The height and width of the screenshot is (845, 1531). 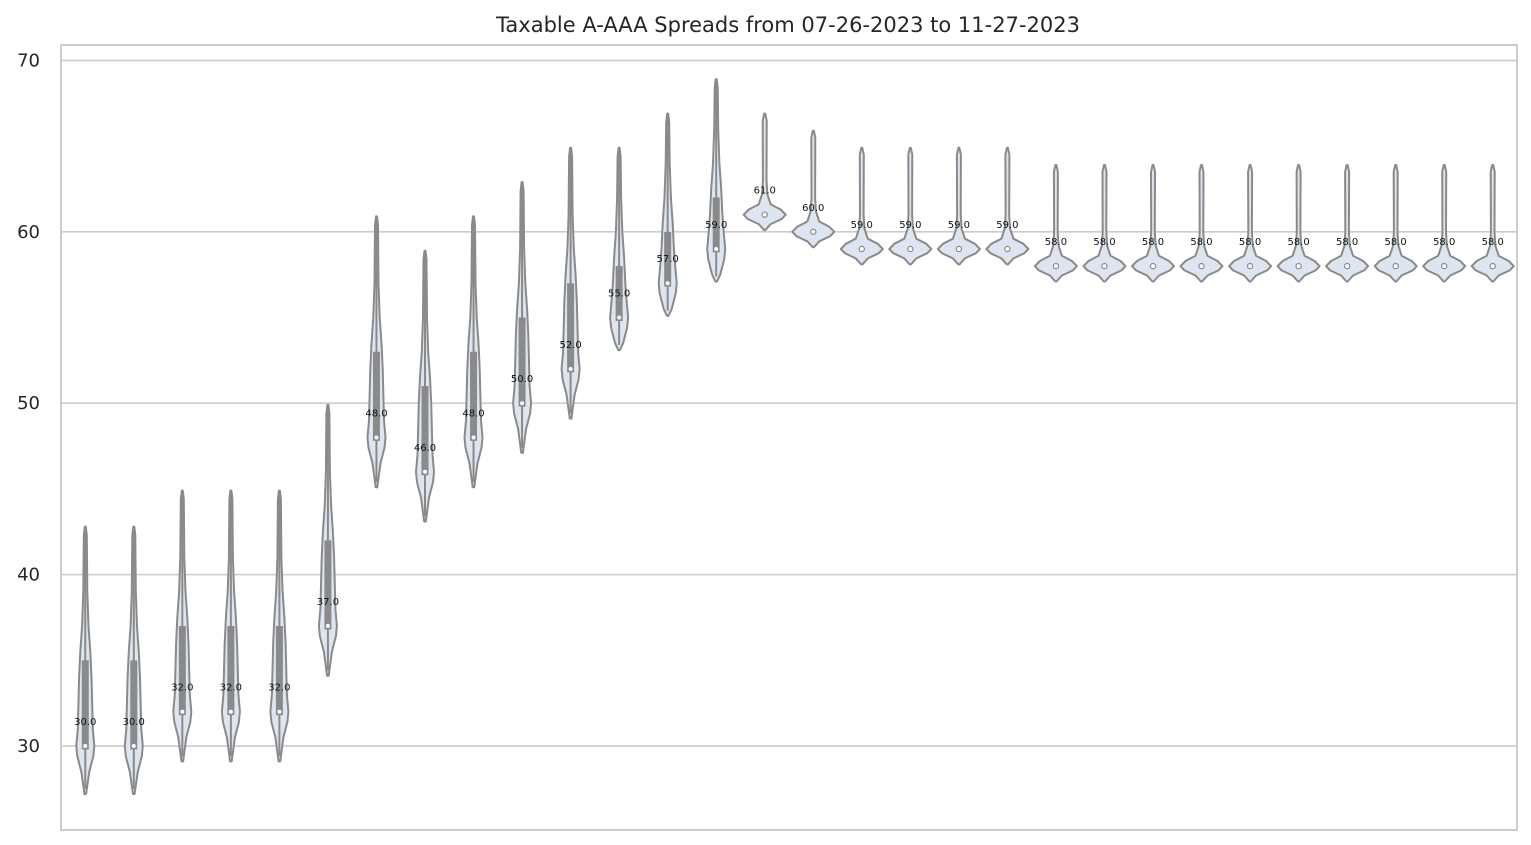 I want to click on y-tick-label: 70, so click(x=28, y=60).